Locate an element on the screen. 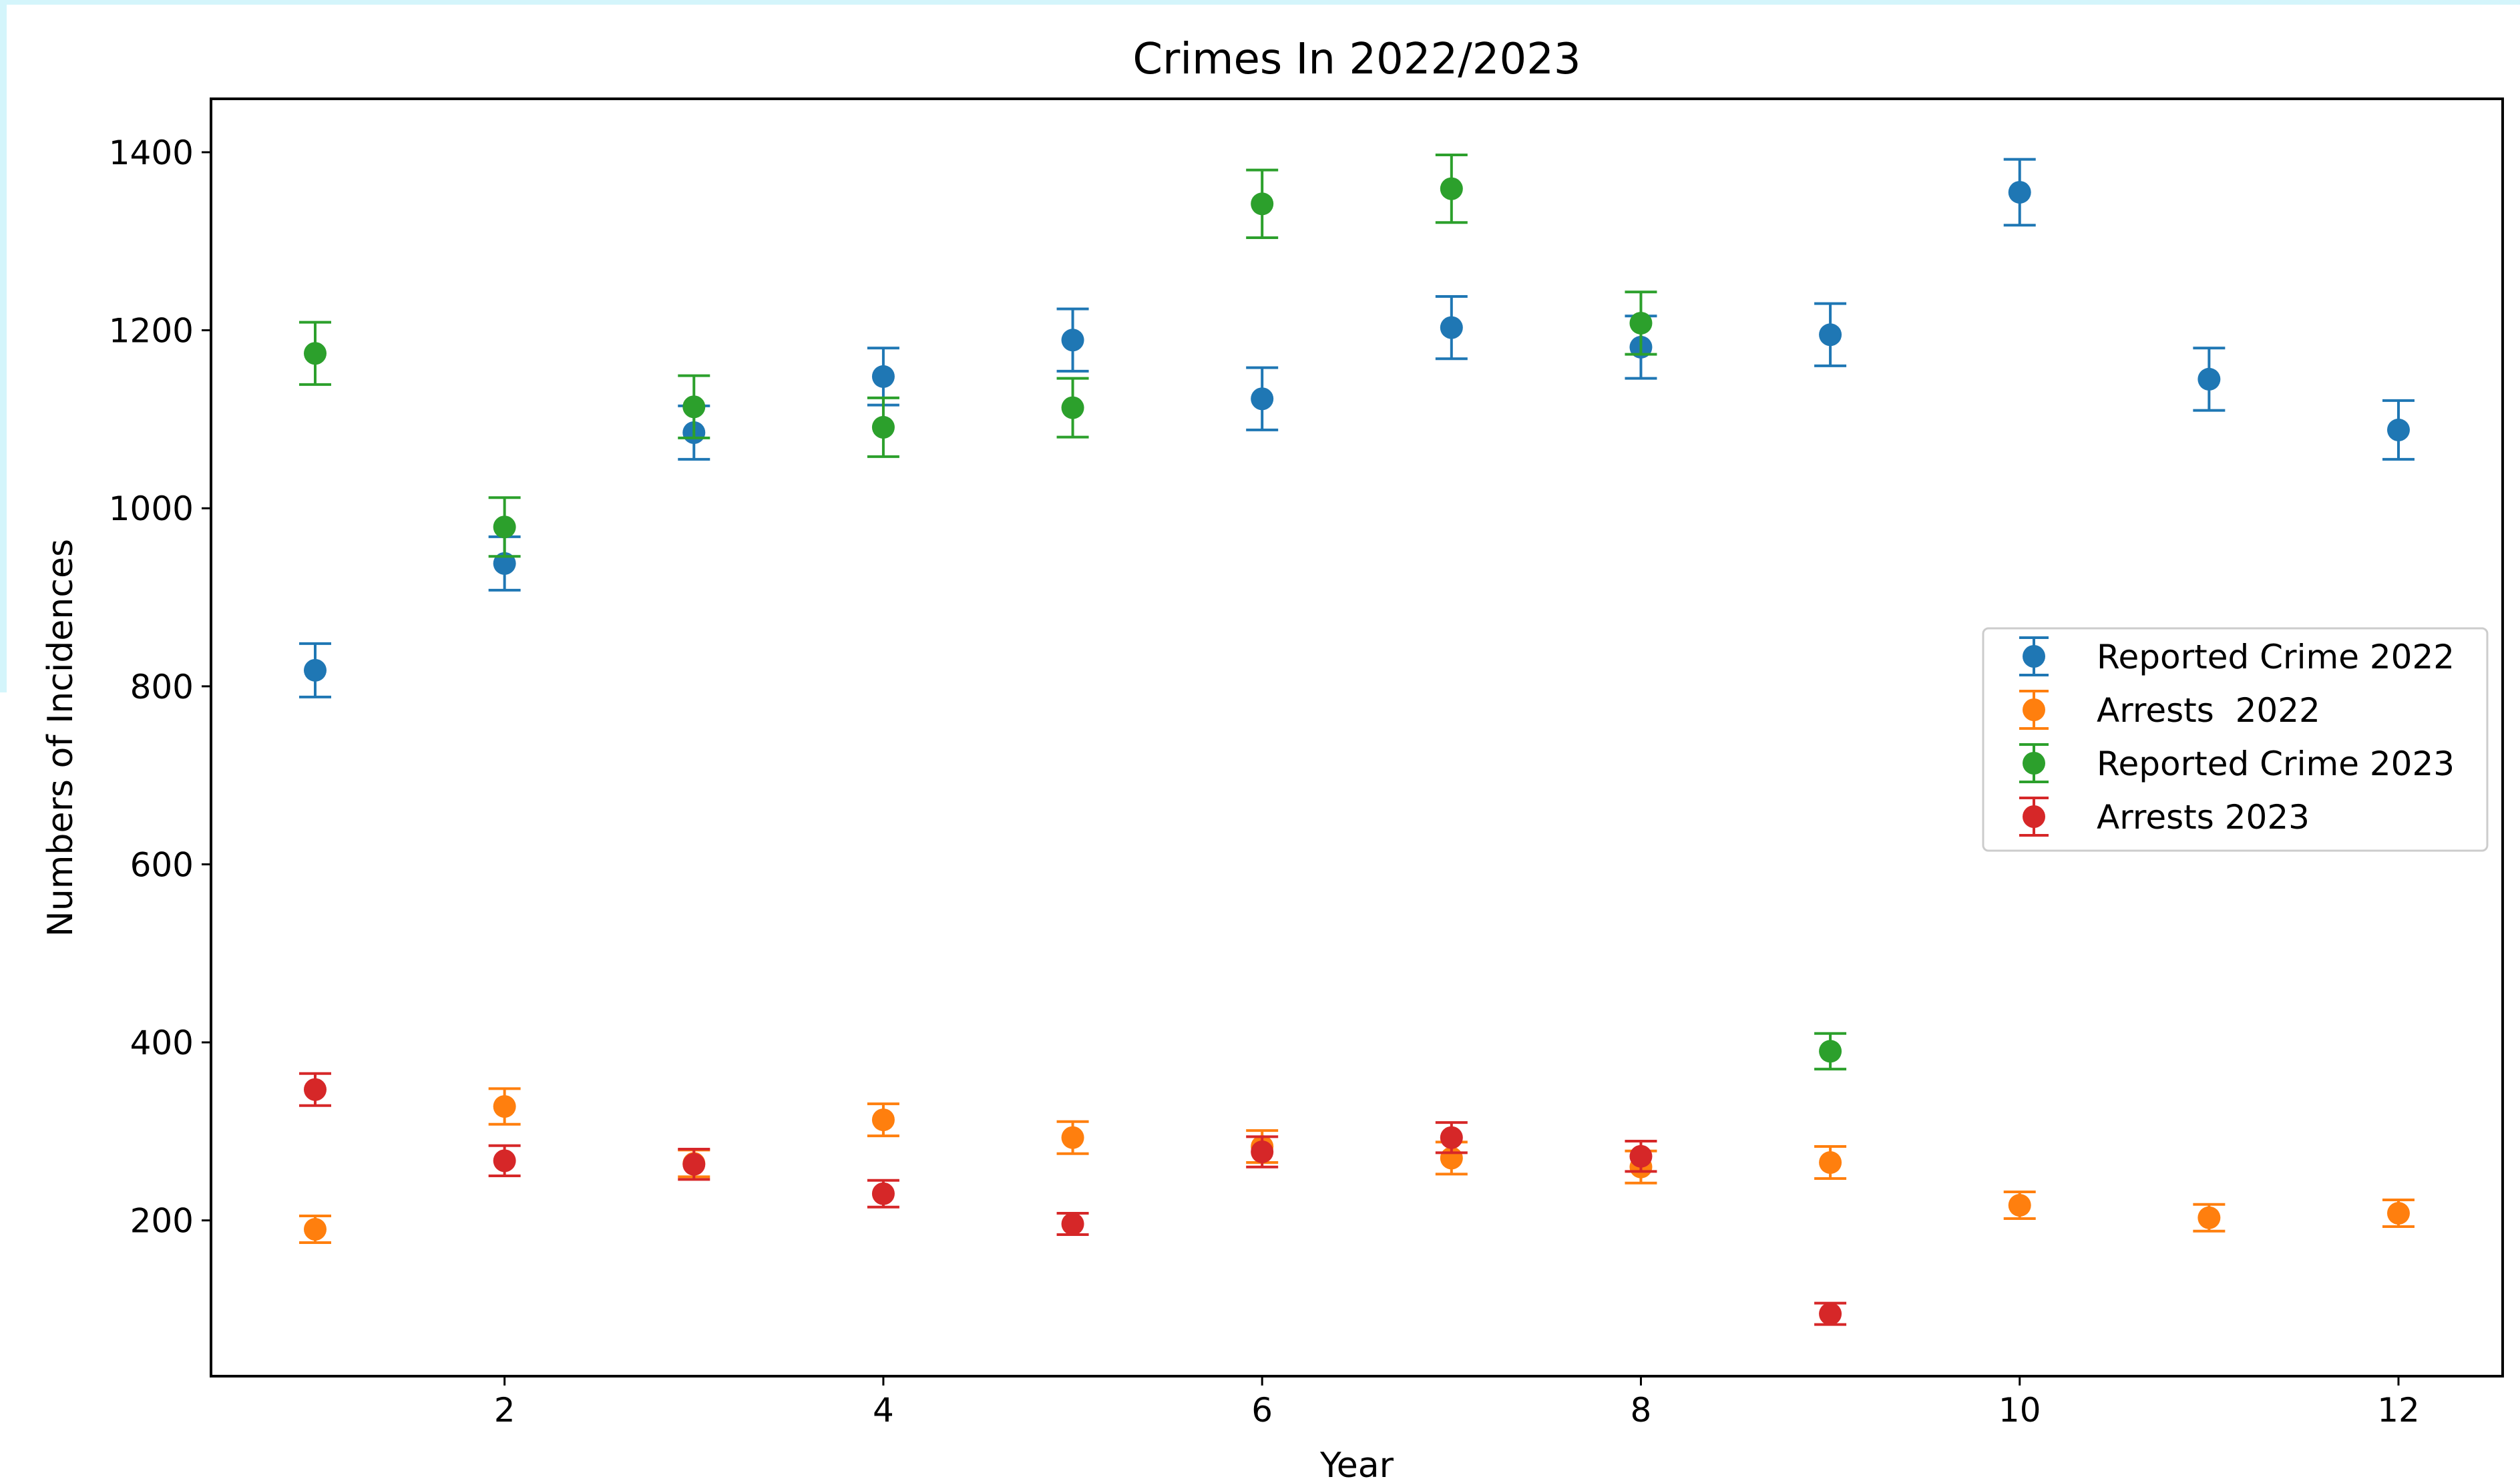 The width and height of the screenshot is (2520, 1481). legend-item: Arrests 2023 is located at coordinates (2164, 817).